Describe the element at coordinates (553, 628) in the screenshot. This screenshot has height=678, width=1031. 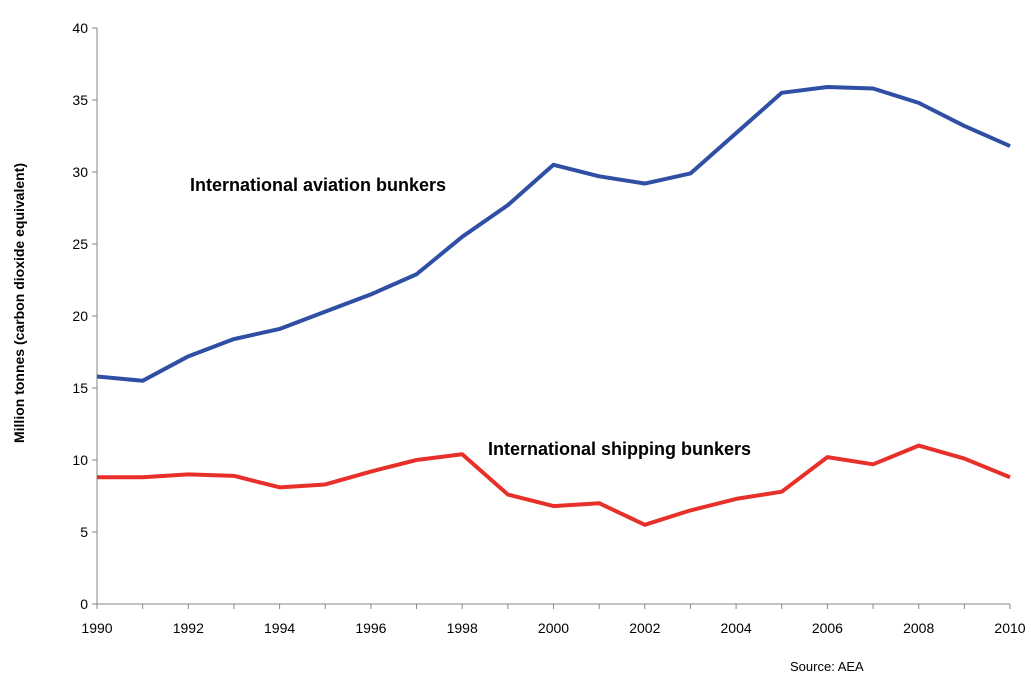
I see `x-tick-label: 2000` at that location.